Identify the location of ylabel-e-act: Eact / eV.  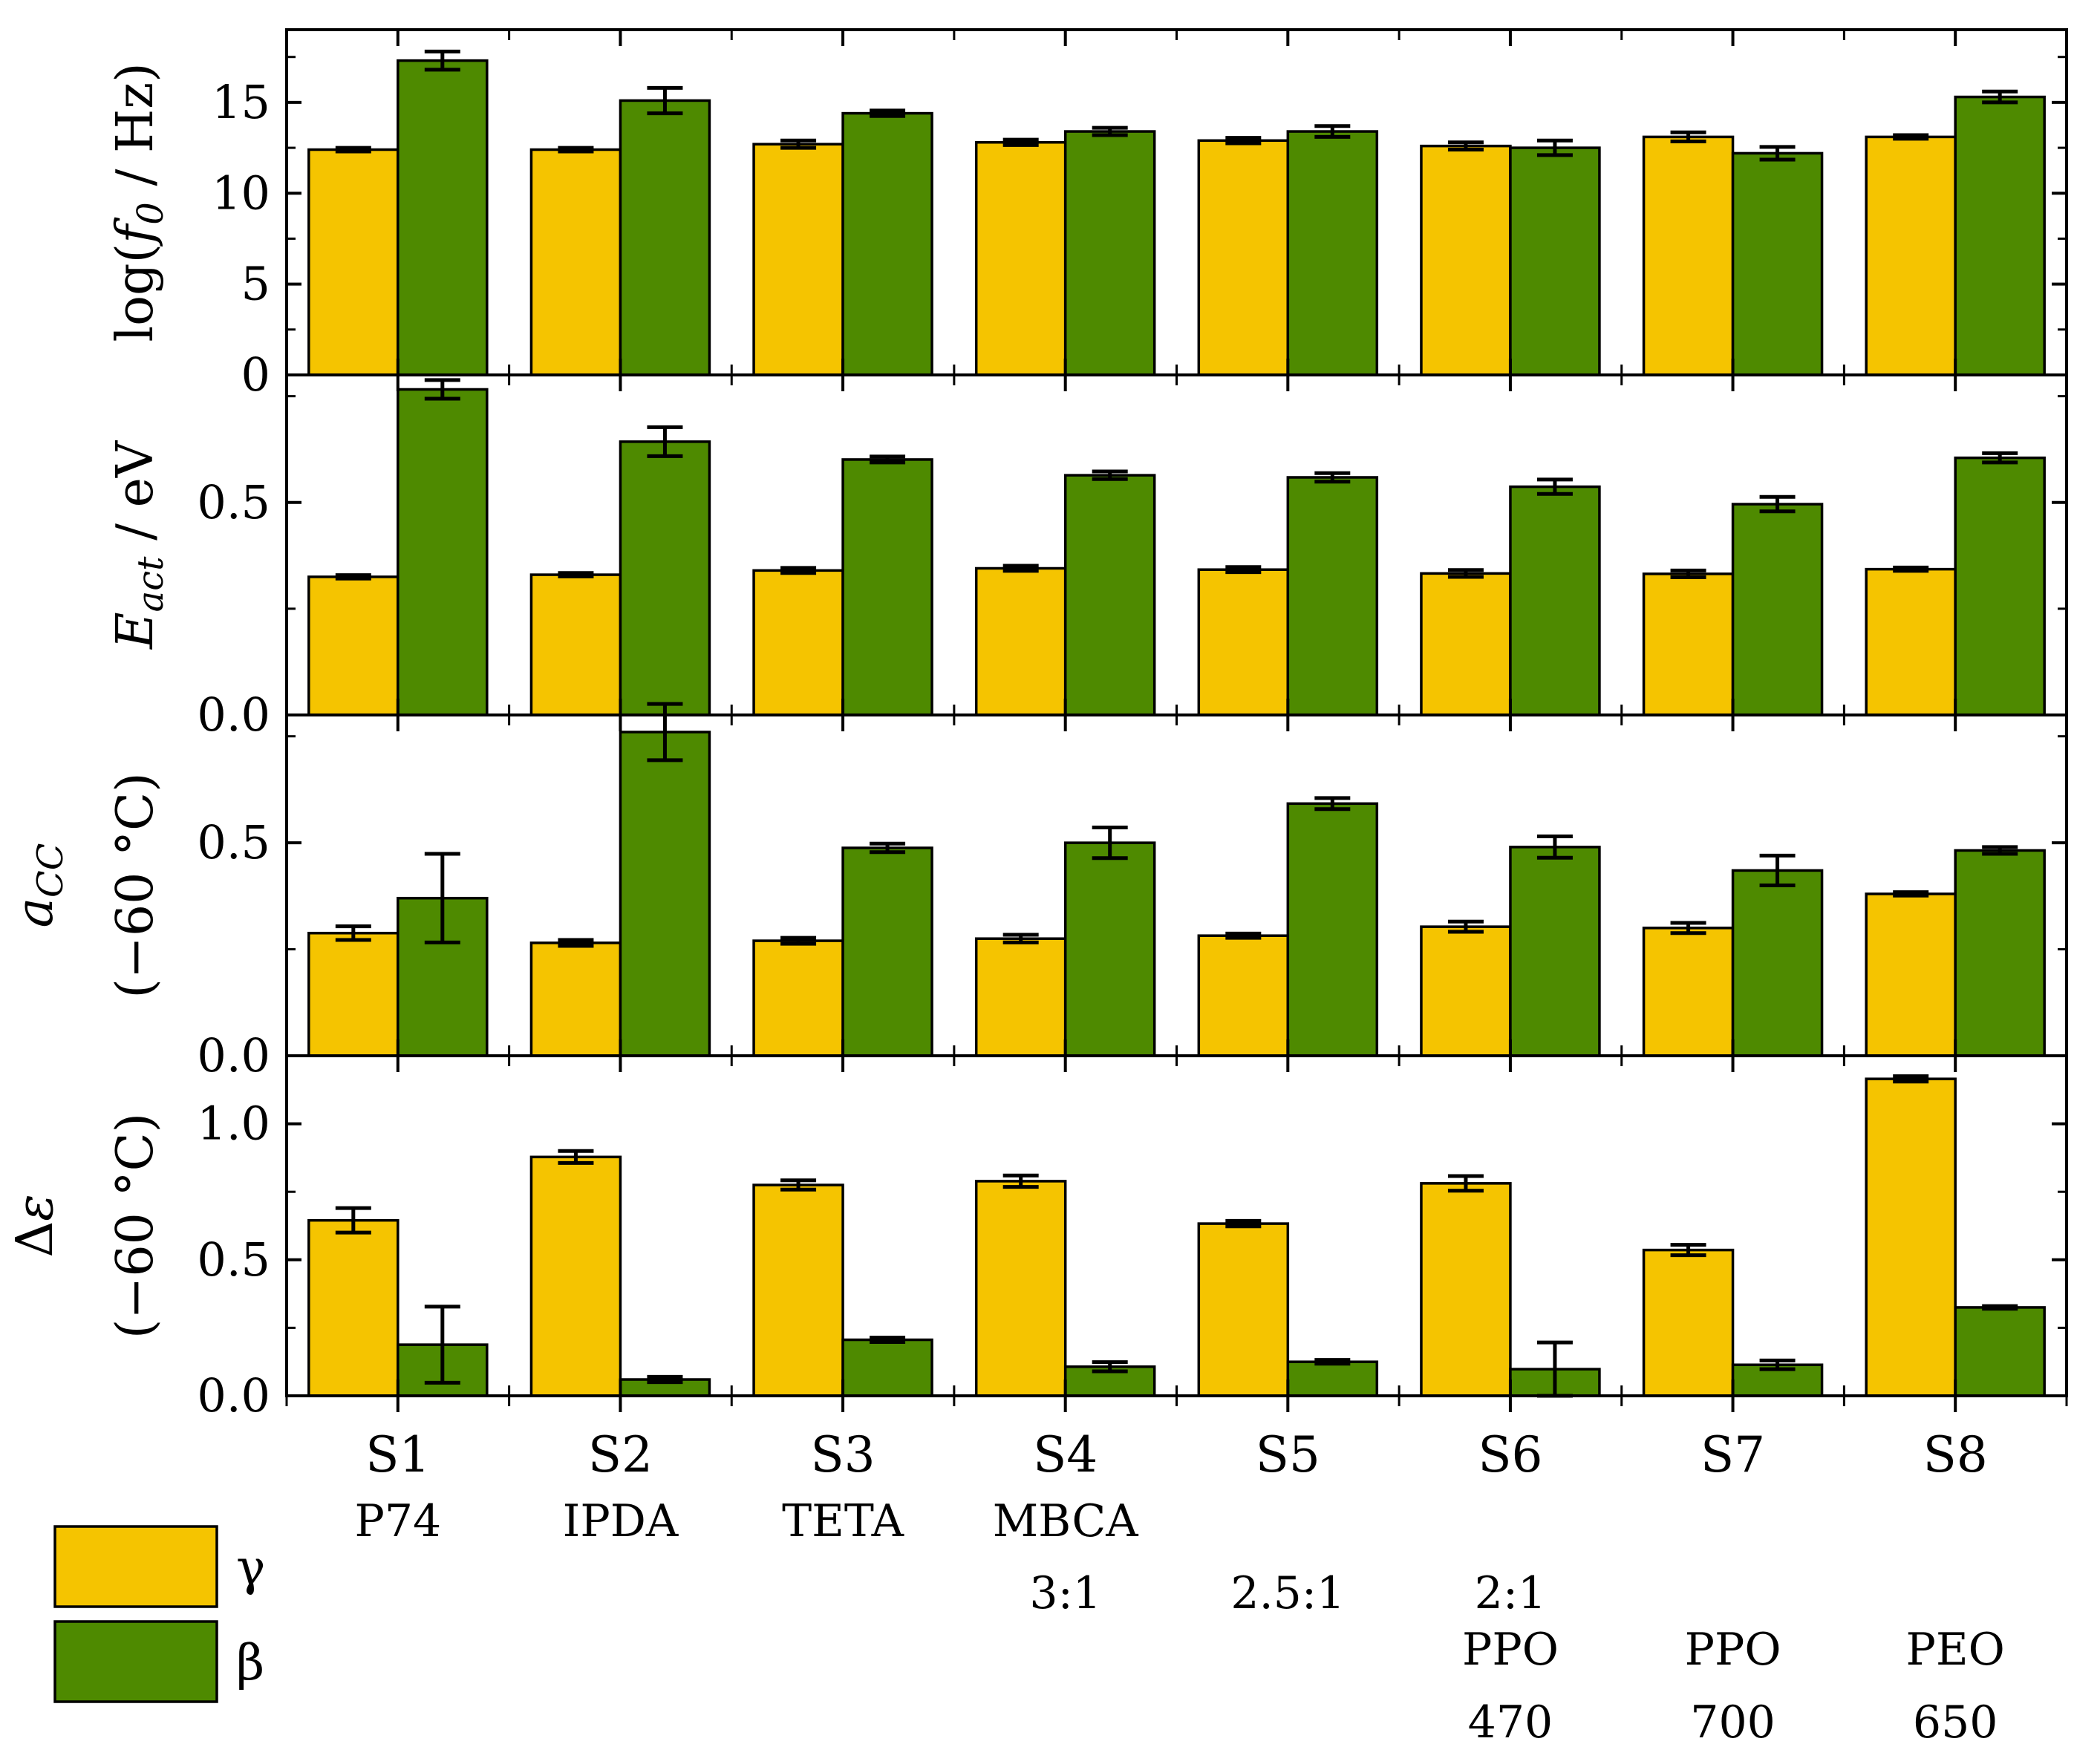
(139, 545).